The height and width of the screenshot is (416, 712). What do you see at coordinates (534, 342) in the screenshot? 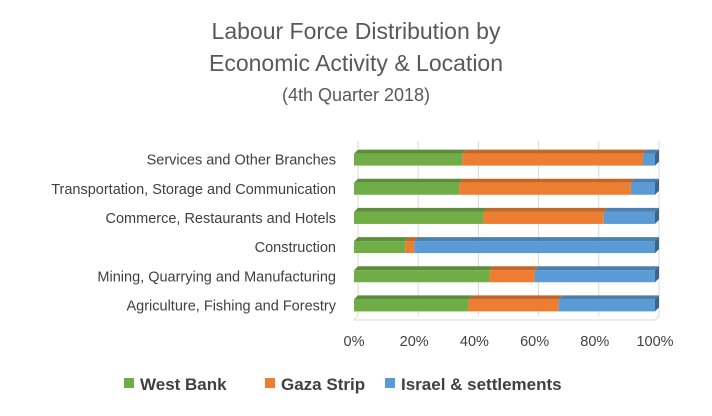
I see `x-tick-label: 60%` at bounding box center [534, 342].